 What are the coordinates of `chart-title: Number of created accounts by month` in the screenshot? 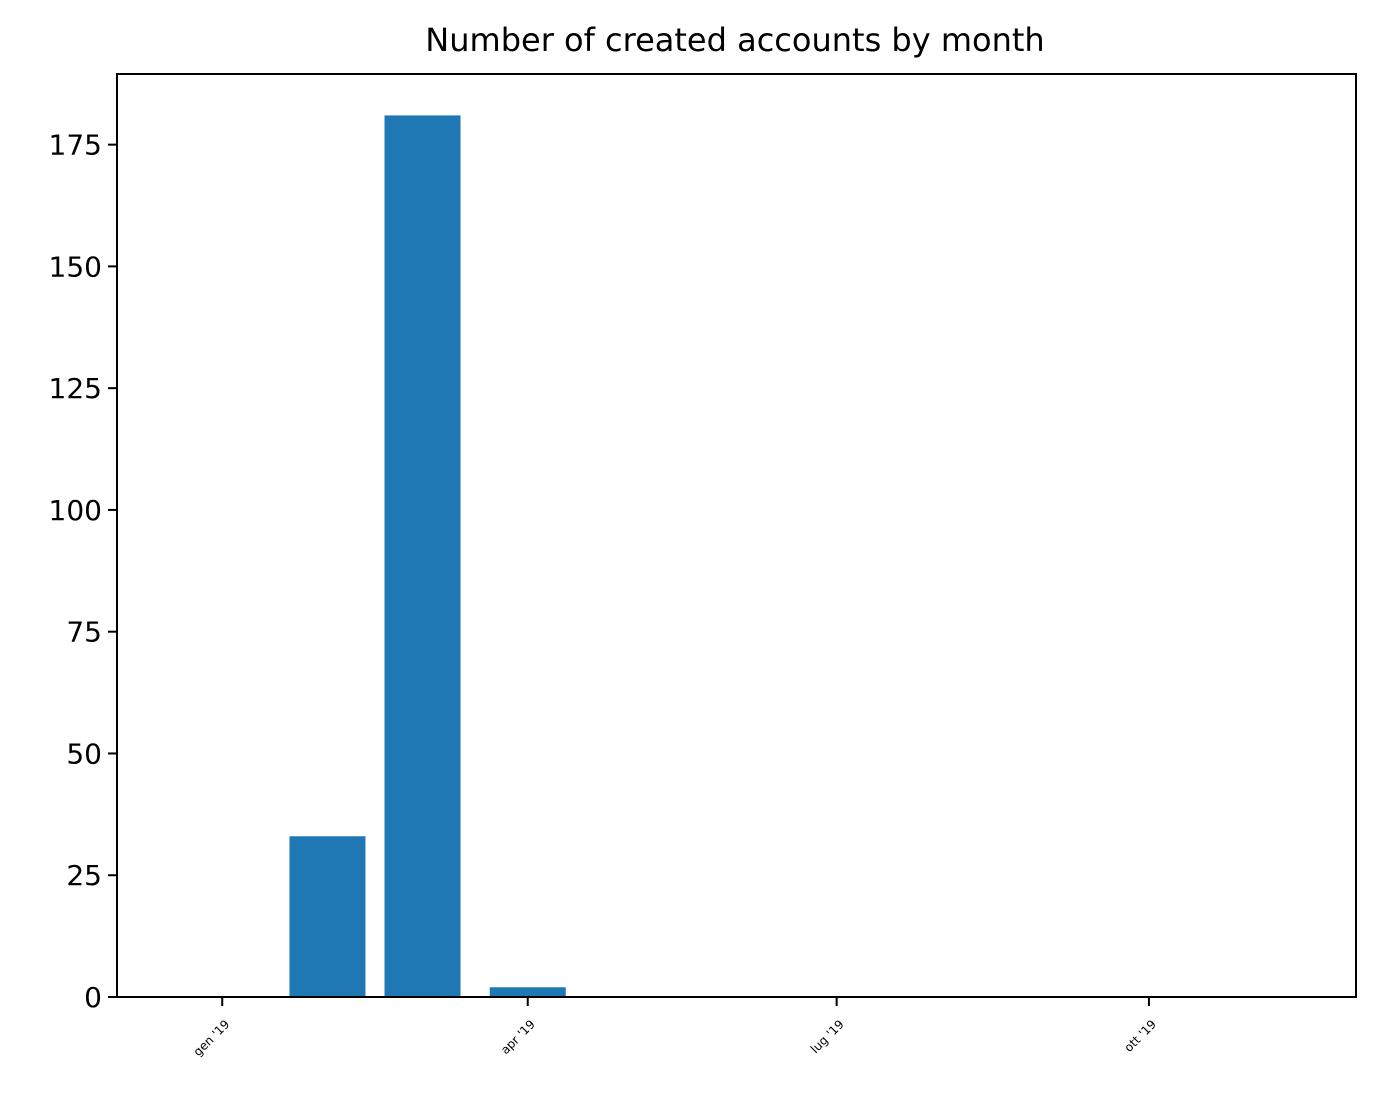 It's located at (734, 40).